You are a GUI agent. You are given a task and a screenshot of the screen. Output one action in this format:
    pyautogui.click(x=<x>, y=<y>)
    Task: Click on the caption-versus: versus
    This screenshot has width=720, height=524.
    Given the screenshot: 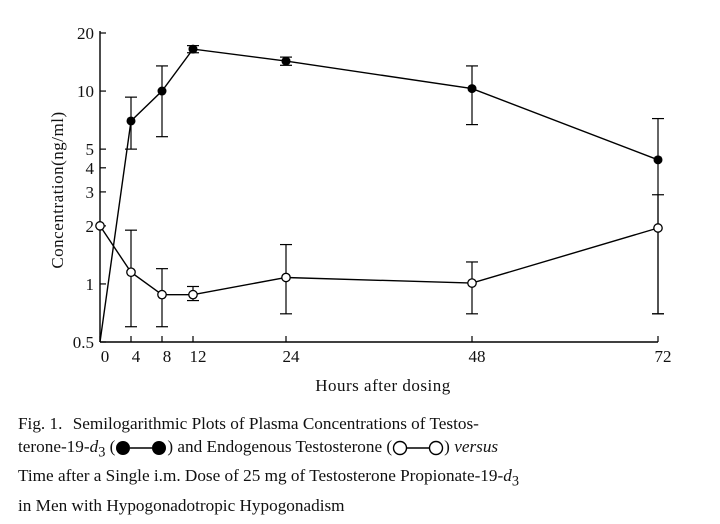 What is the action you would take?
    pyautogui.click(x=476, y=446)
    